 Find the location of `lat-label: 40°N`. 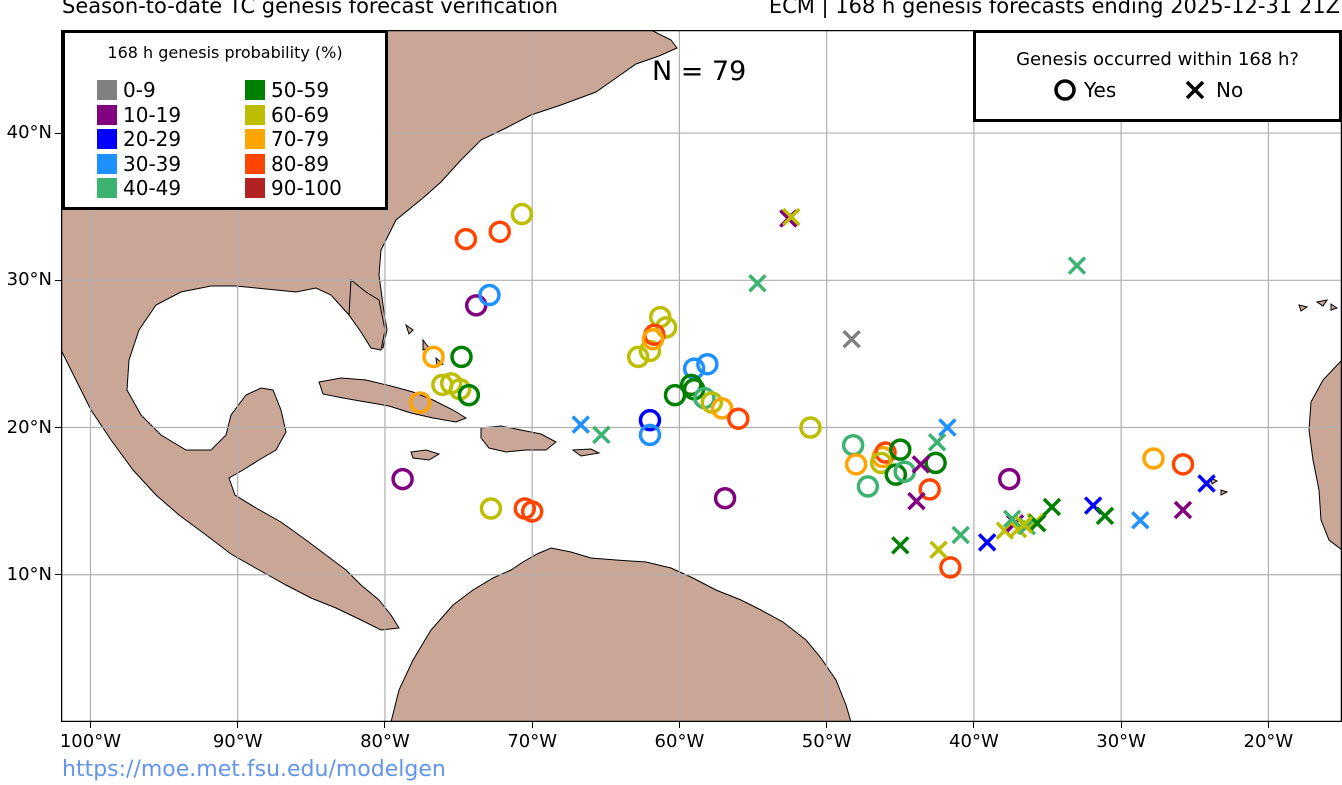

lat-label: 40°N is located at coordinates (29, 133).